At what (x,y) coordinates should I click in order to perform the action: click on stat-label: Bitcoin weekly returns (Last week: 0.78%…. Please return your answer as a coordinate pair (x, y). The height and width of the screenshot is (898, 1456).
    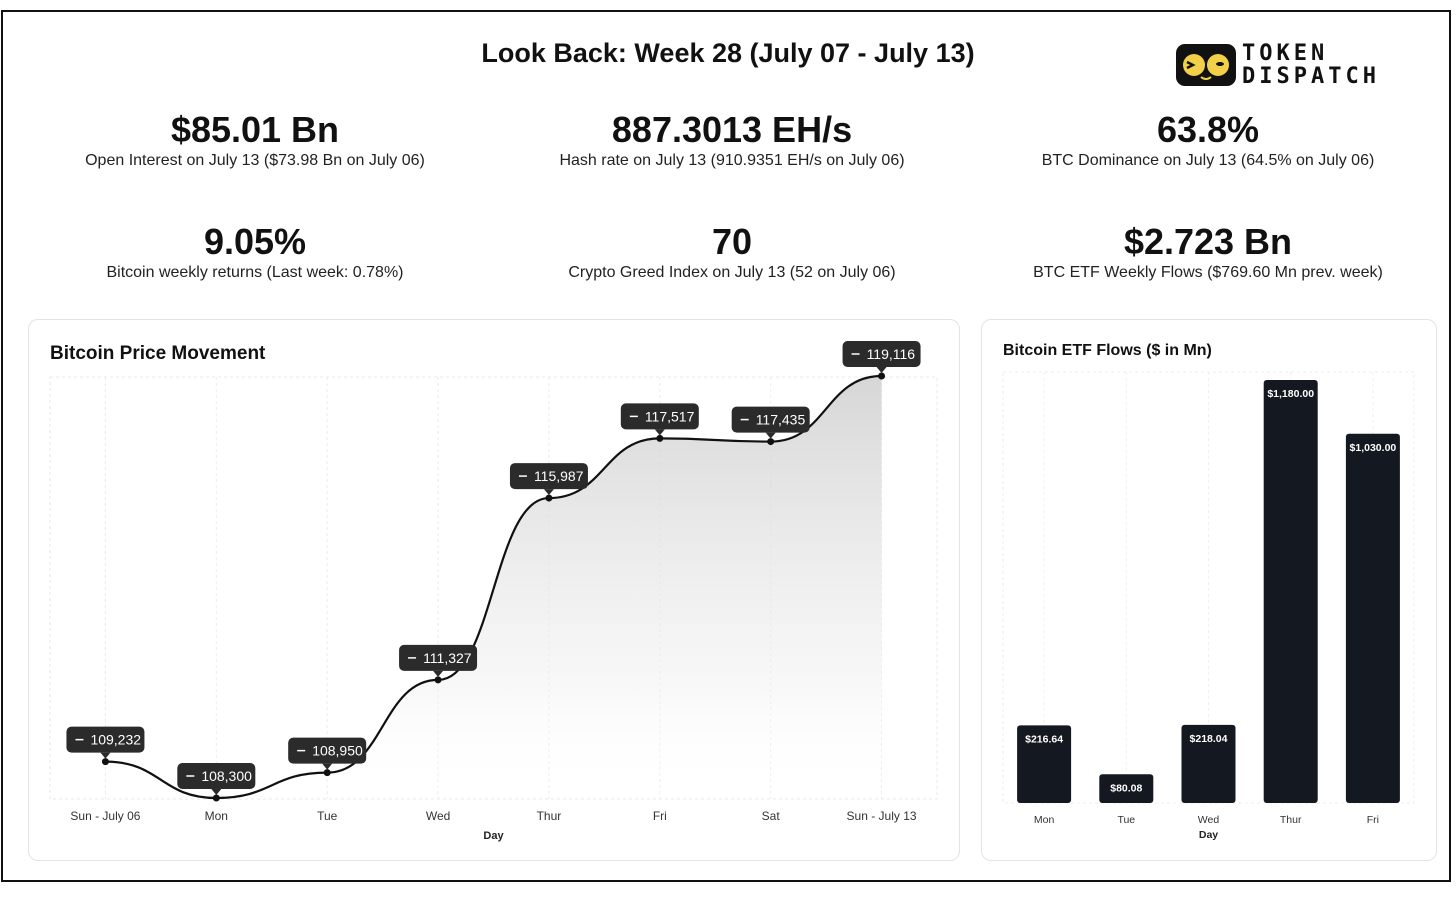
    Looking at the image, I should click on (255, 272).